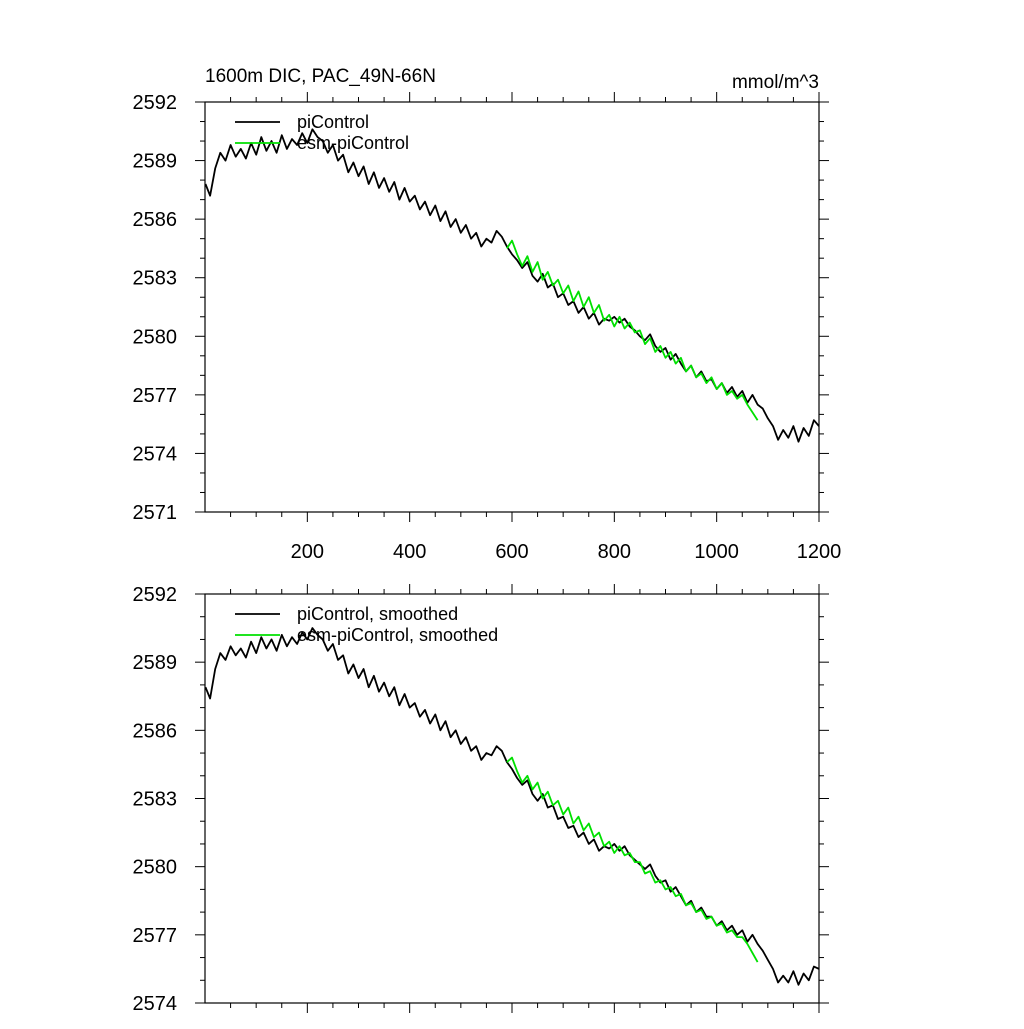  I want to click on legend-label: esm-piControl, so click(353, 143).